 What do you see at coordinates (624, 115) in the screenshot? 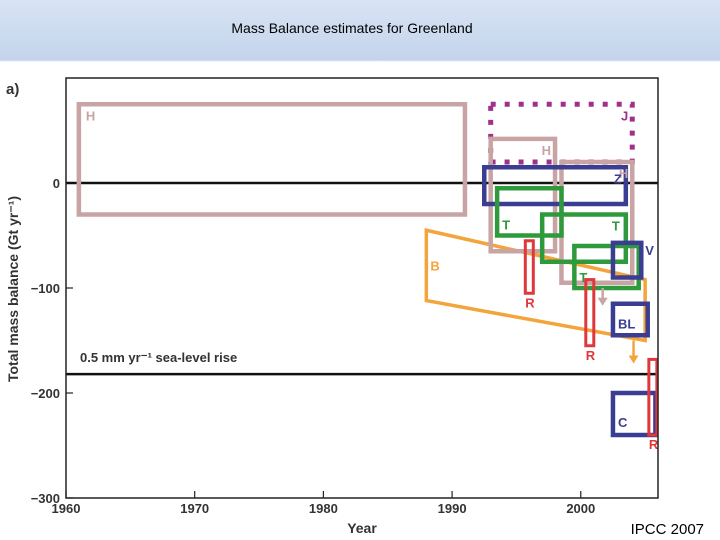
I see `estimate-box-label: J` at bounding box center [624, 115].